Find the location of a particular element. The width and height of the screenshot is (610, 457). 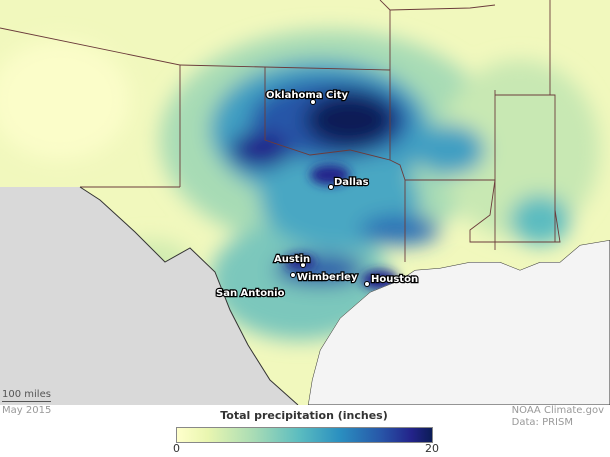

city-dot-san-antonio is located at coordinates (282, 292).